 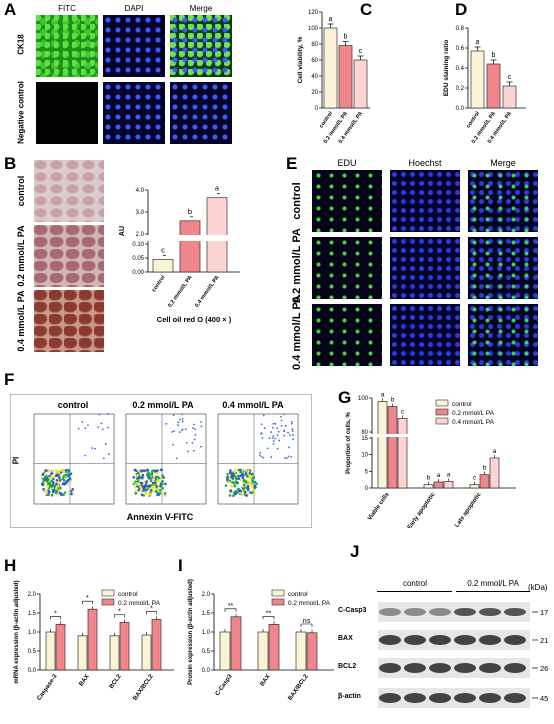 What do you see at coordinates (364, 456) in the screenshot?
I see `y-tick-label: 10` at bounding box center [364, 456].